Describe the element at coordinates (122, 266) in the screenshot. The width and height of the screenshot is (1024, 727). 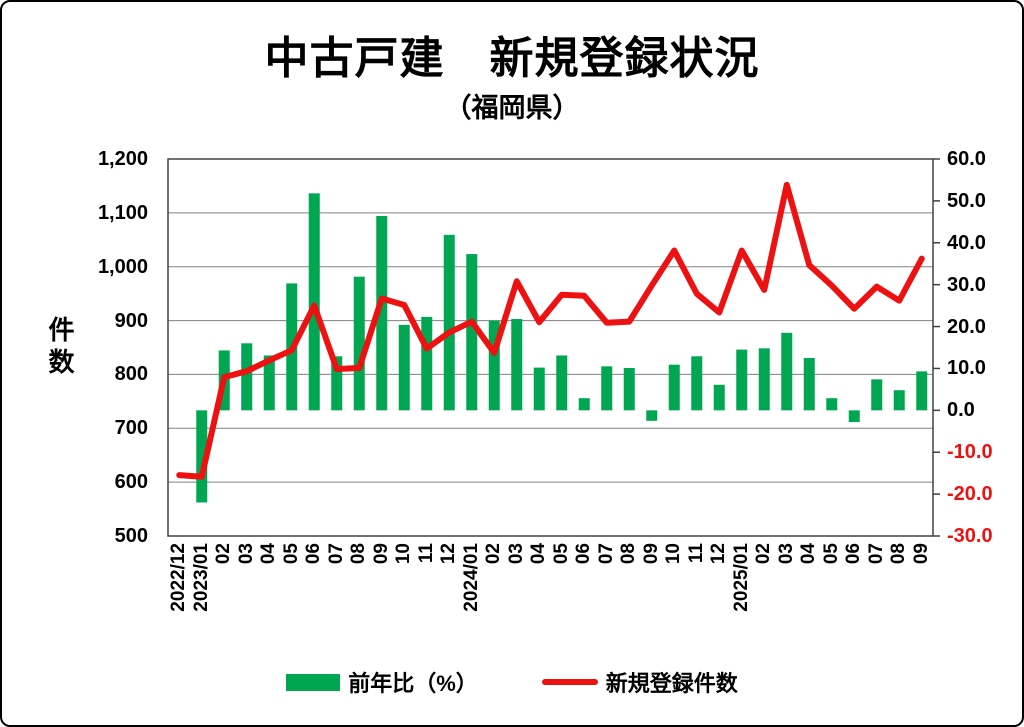
I see `left-axis-tick-label: 1,000` at that location.